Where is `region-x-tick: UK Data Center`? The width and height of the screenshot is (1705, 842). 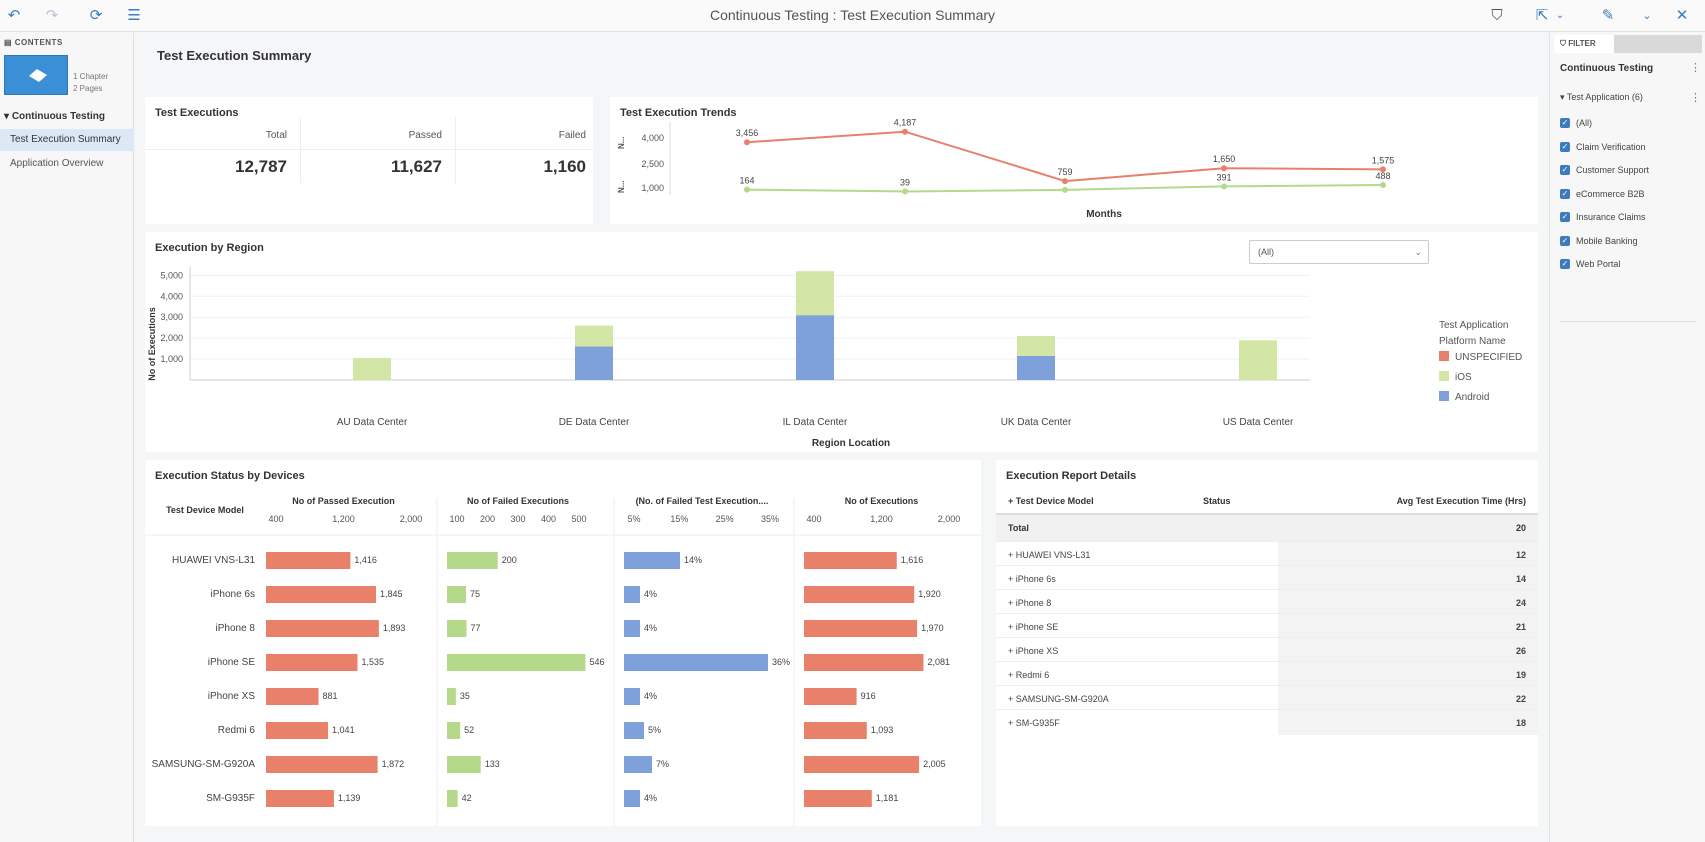 region-x-tick: UK Data Center is located at coordinates (1036, 422).